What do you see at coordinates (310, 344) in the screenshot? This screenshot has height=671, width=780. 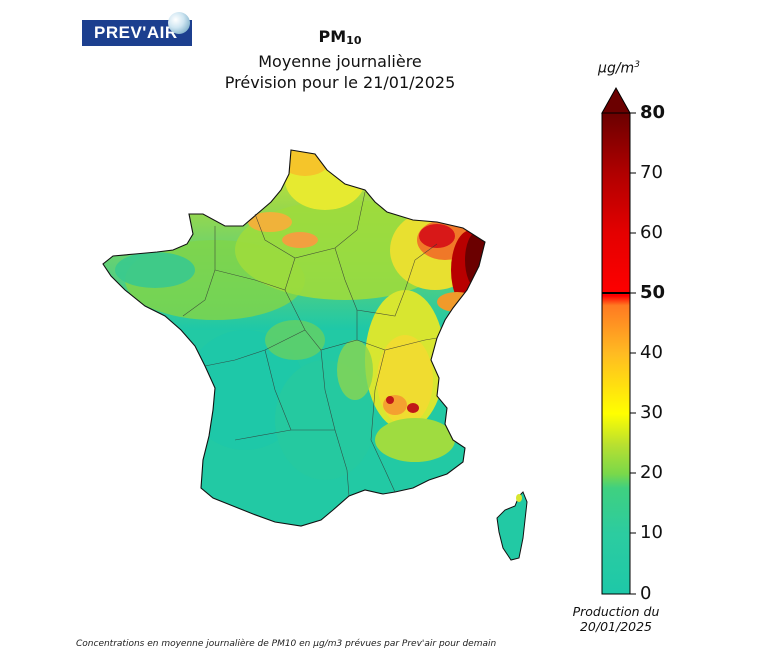 I see `region-borders` at bounding box center [310, 344].